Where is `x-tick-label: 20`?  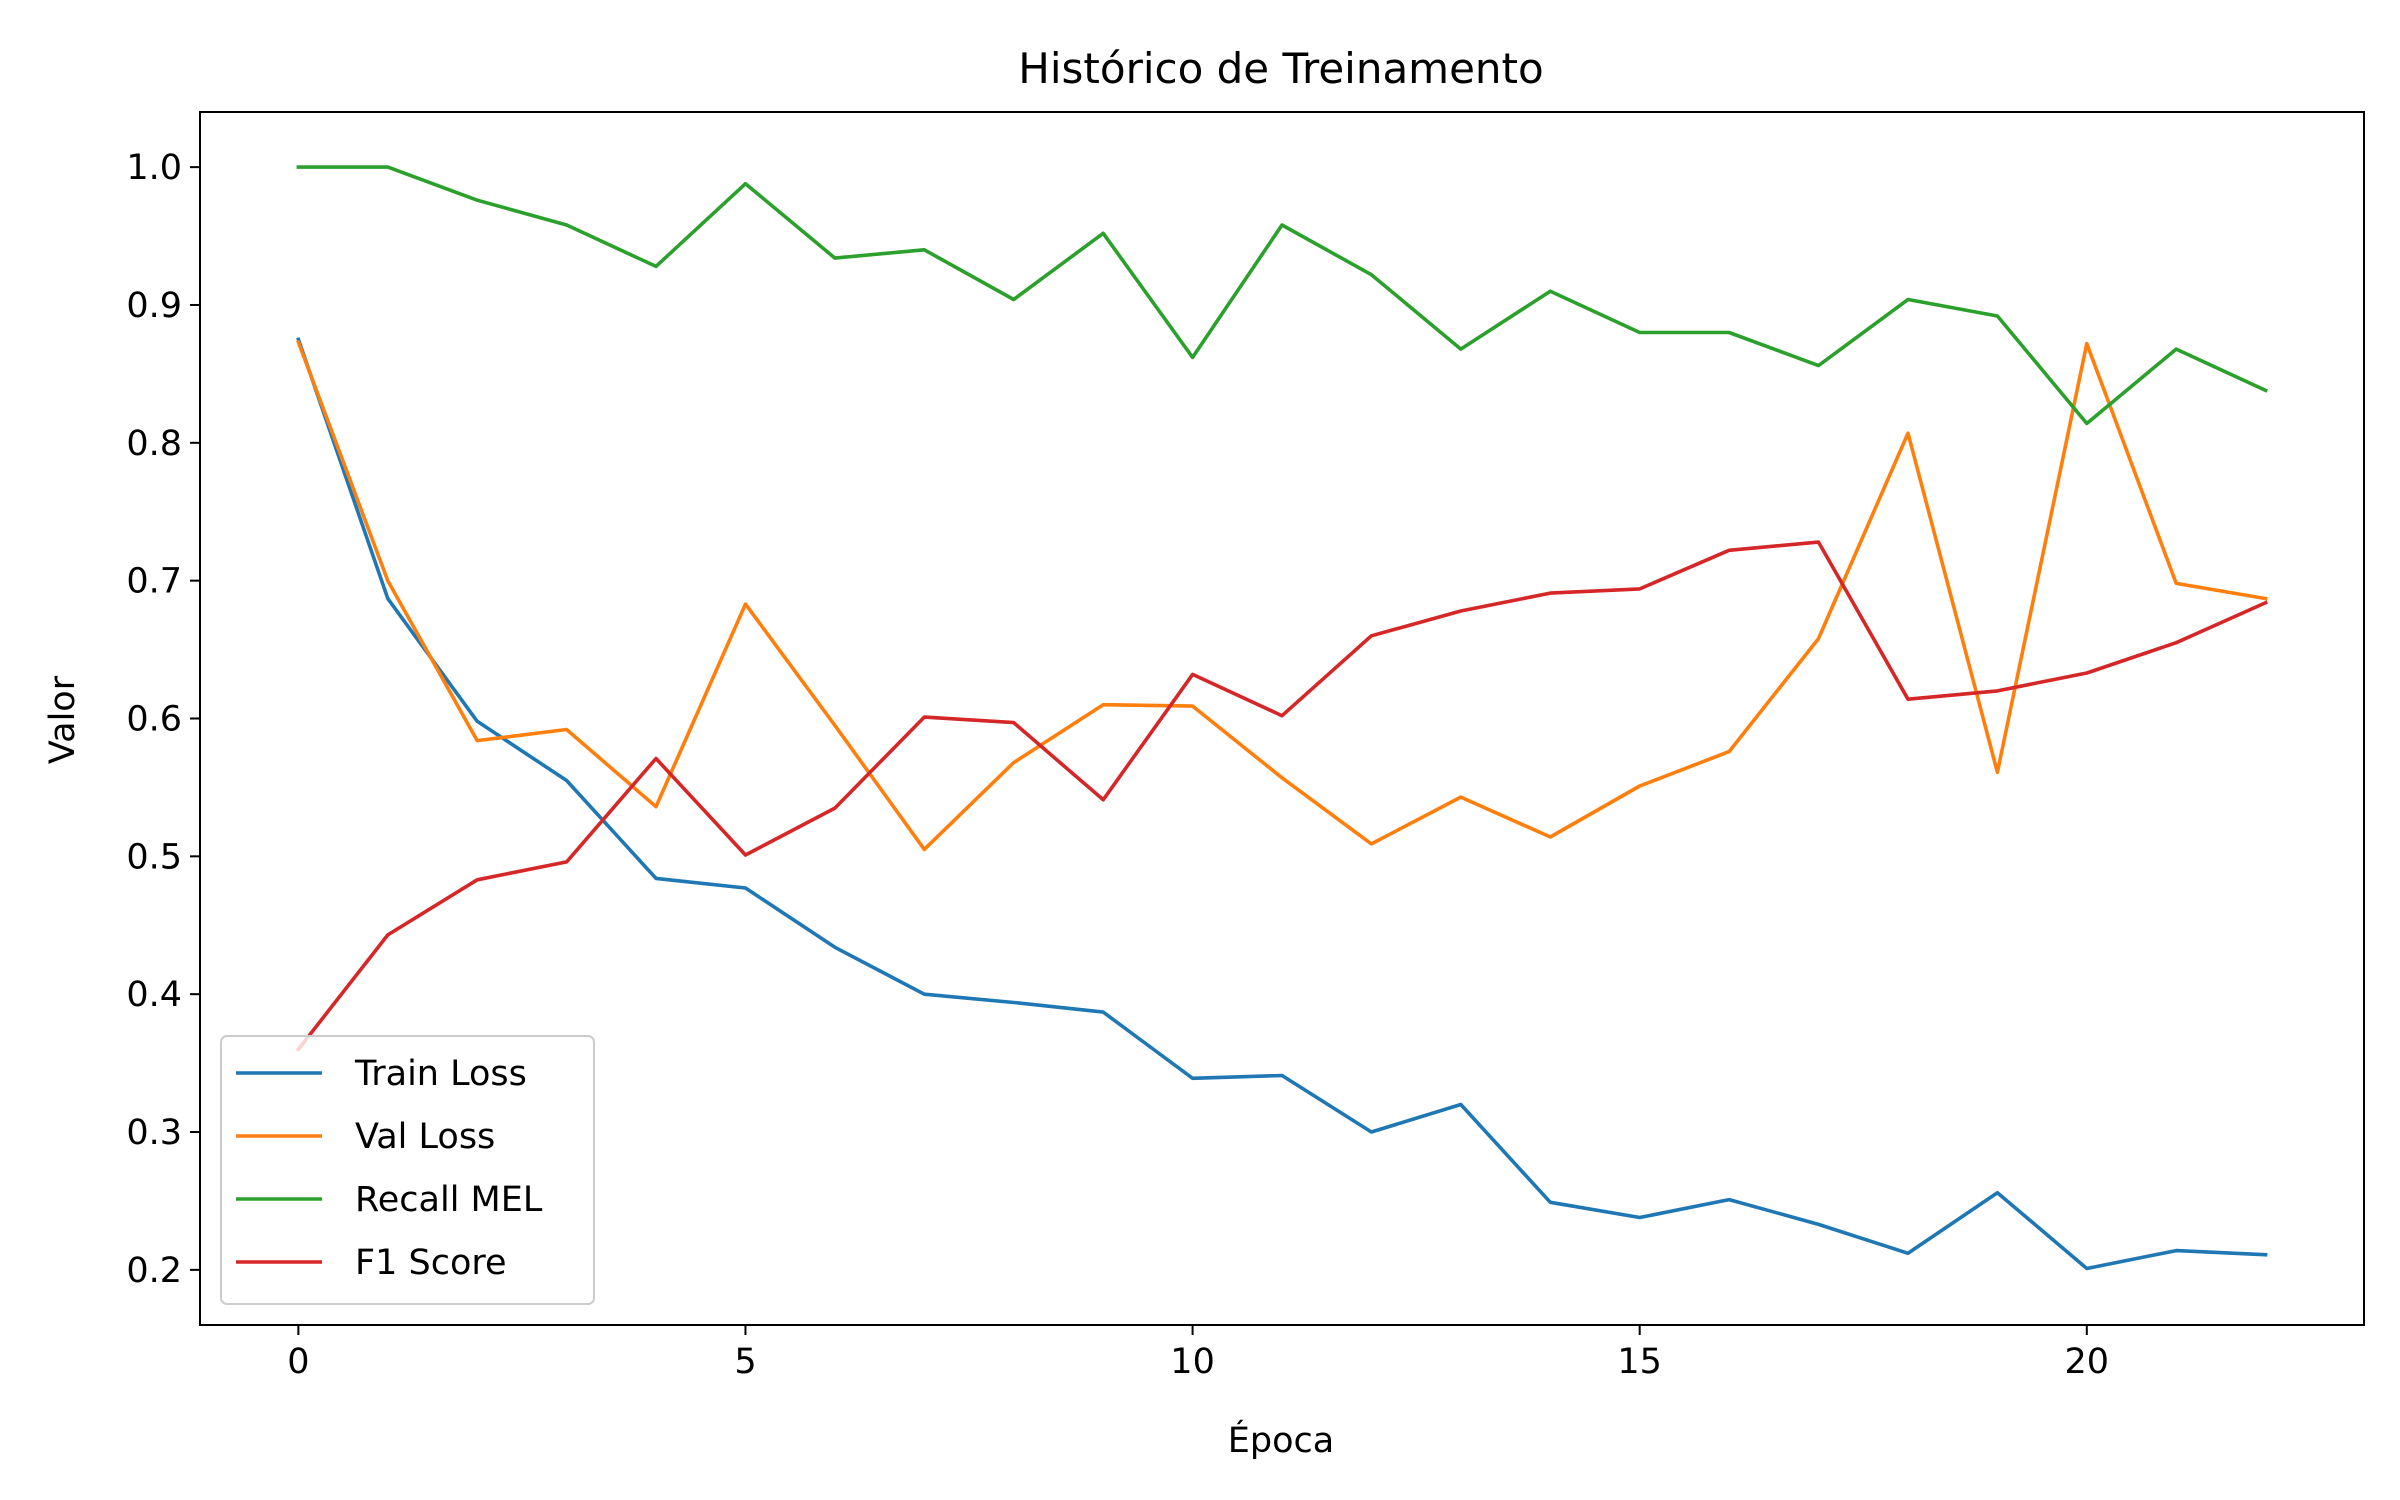 x-tick-label: 20 is located at coordinates (2087, 1362).